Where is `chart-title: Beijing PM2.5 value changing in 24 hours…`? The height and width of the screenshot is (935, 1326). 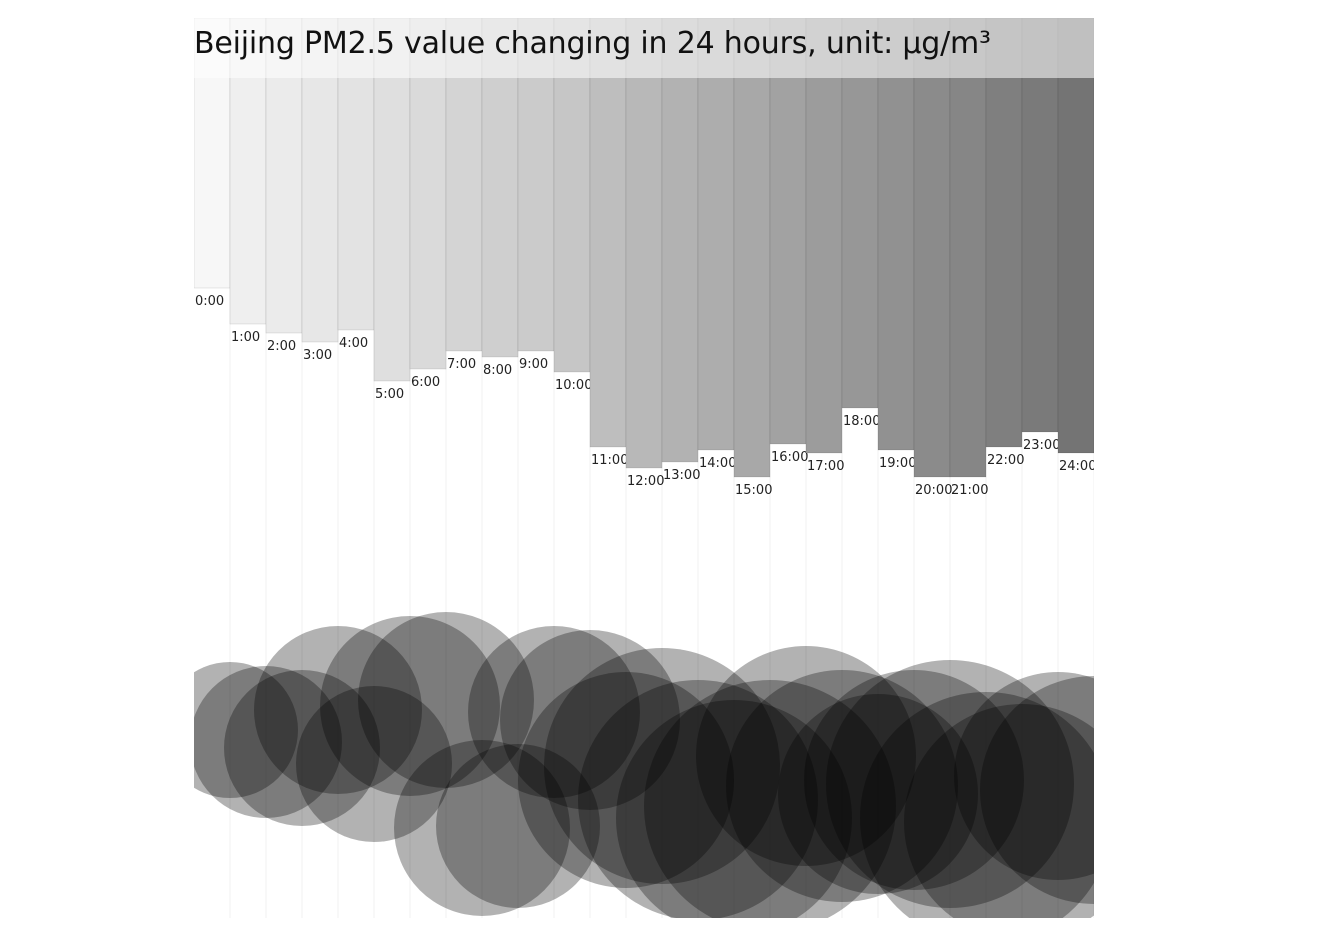 chart-title: Beijing PM2.5 value changing in 24 hours… is located at coordinates (592, 43).